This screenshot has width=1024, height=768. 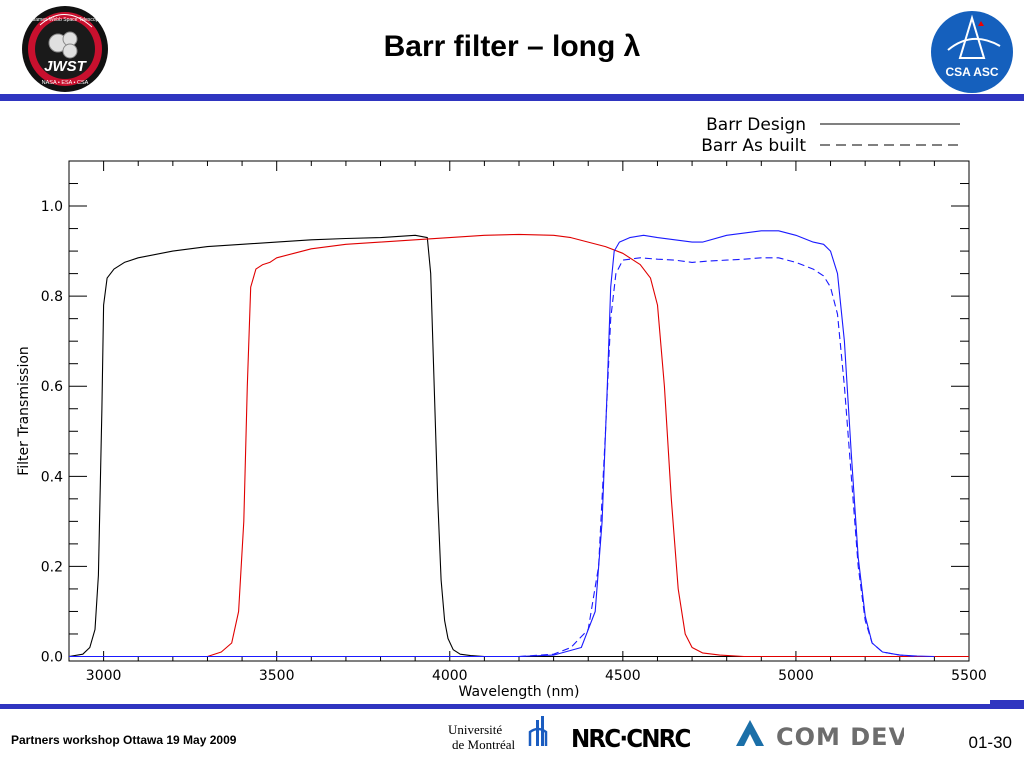 What do you see at coordinates (484, 744) in the screenshot?
I see `udem-line2: de Montréal` at bounding box center [484, 744].